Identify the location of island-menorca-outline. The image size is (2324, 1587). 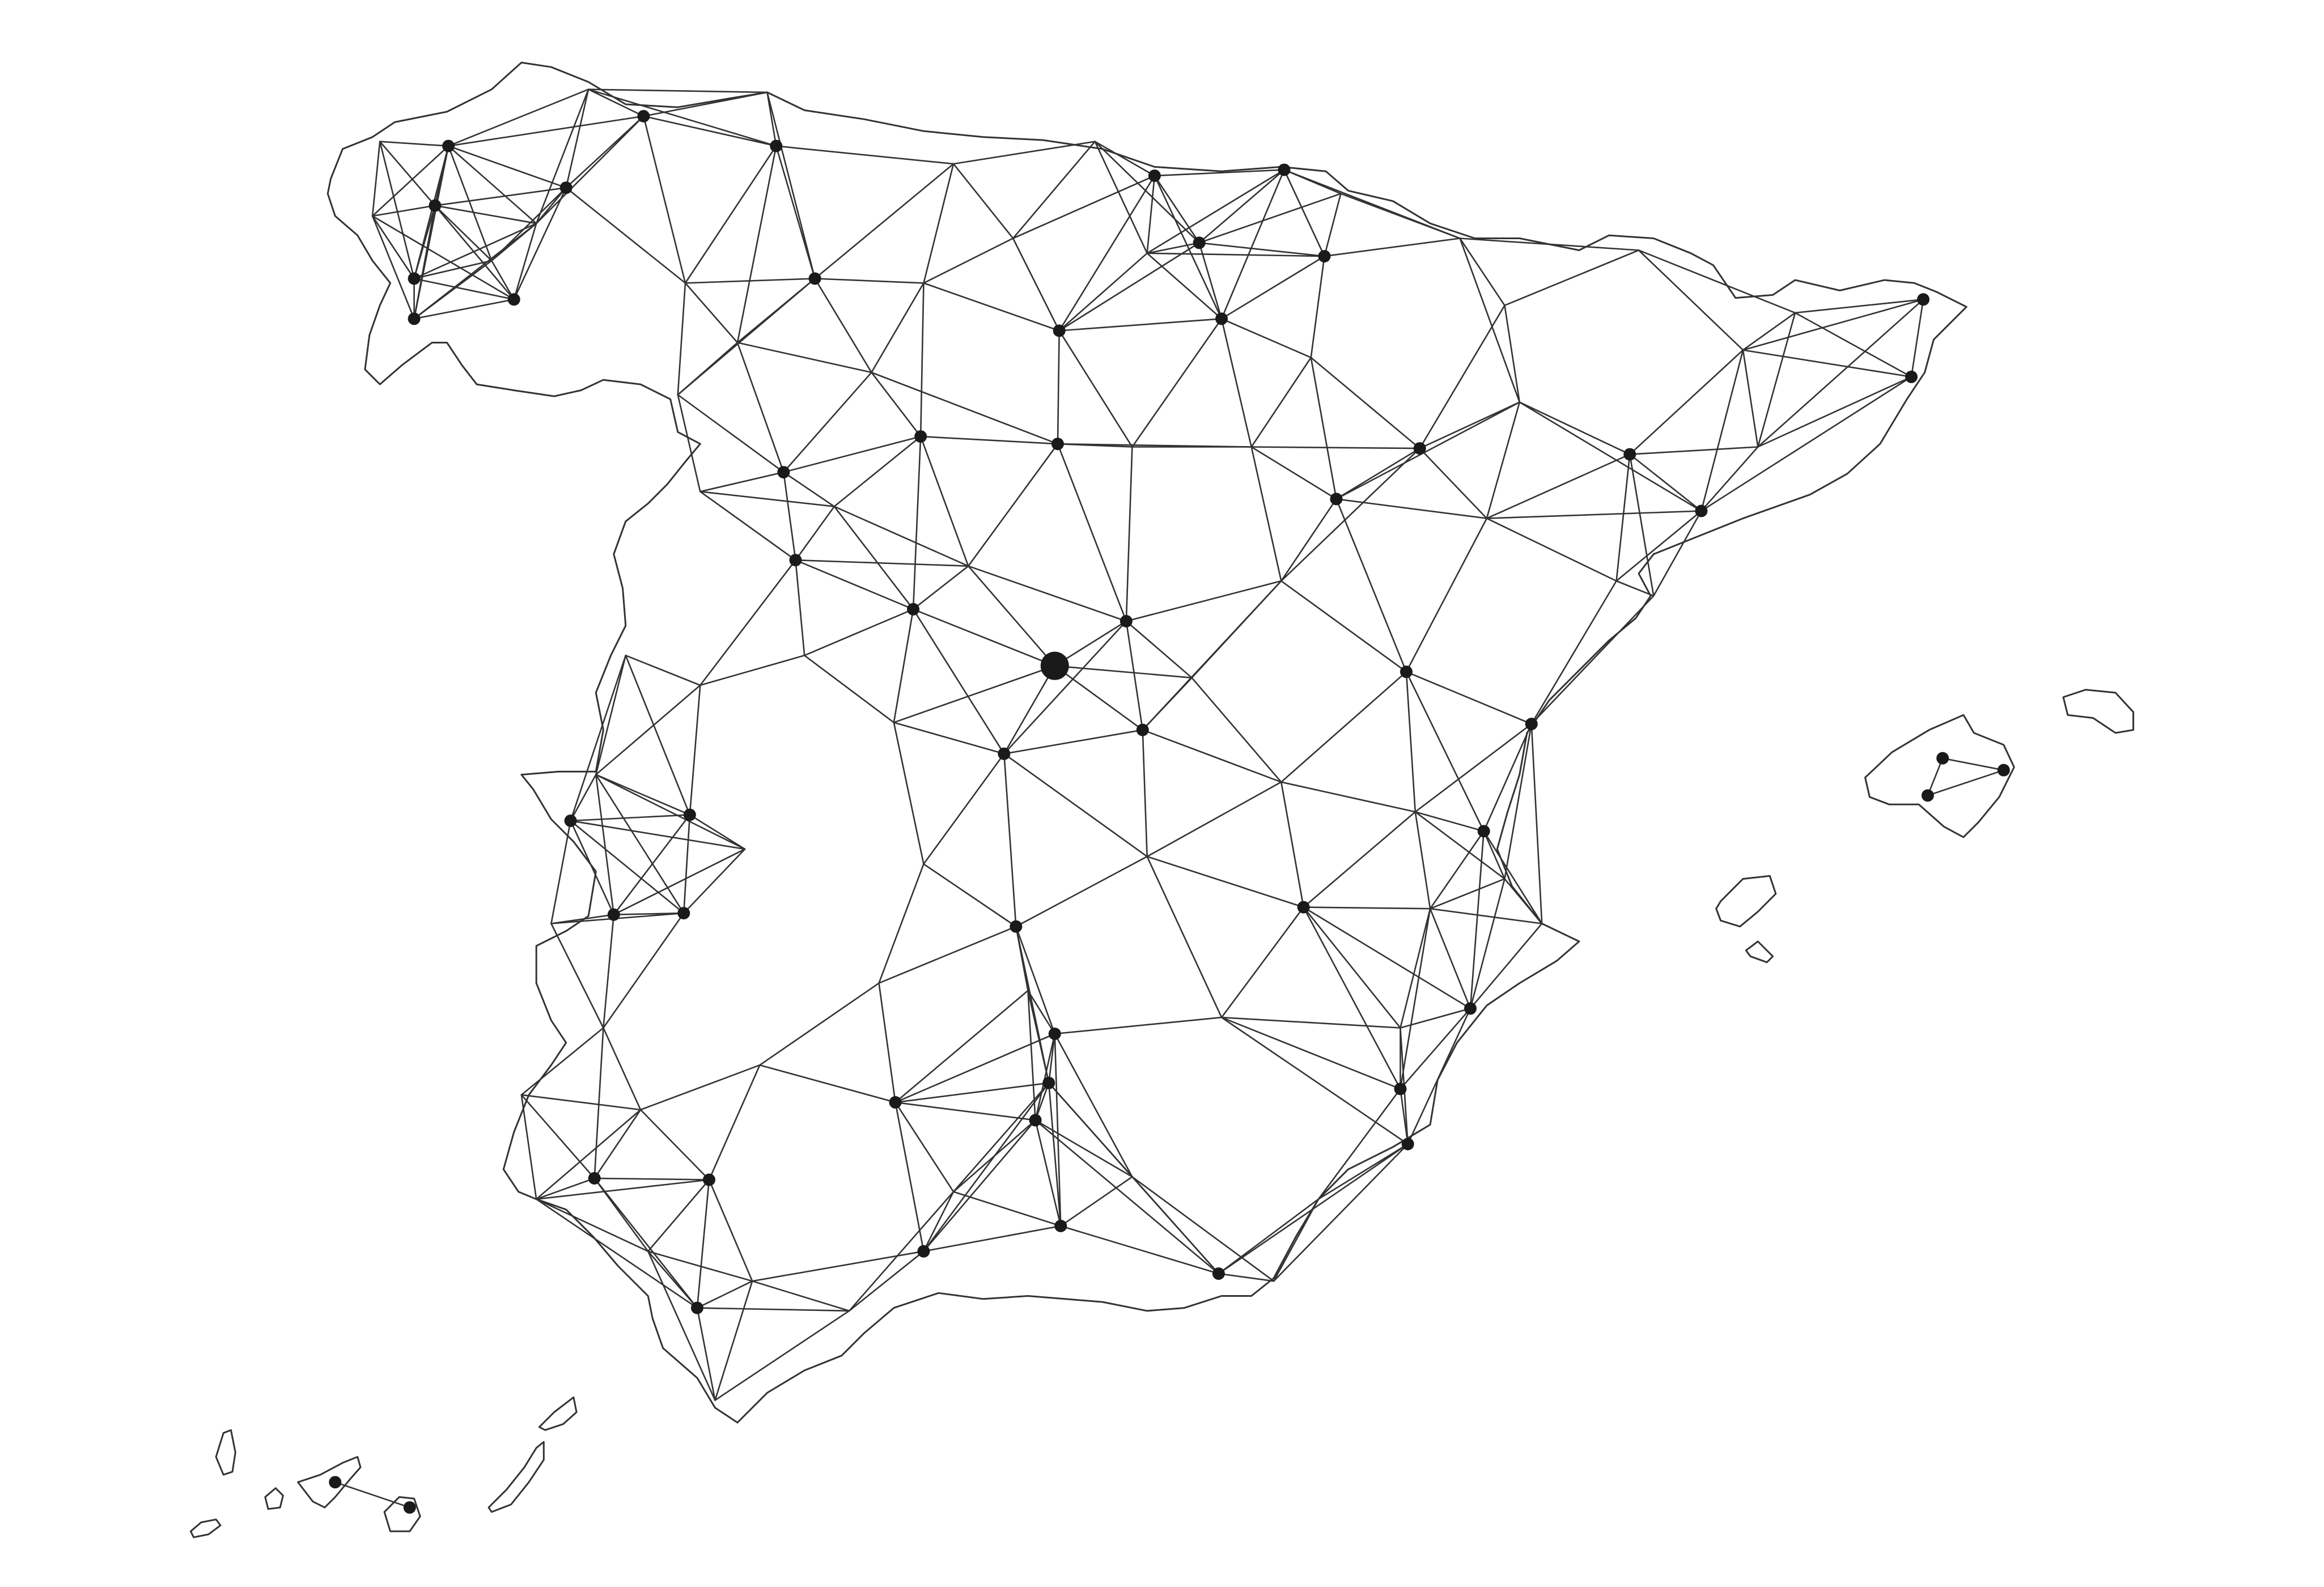
(2098, 712).